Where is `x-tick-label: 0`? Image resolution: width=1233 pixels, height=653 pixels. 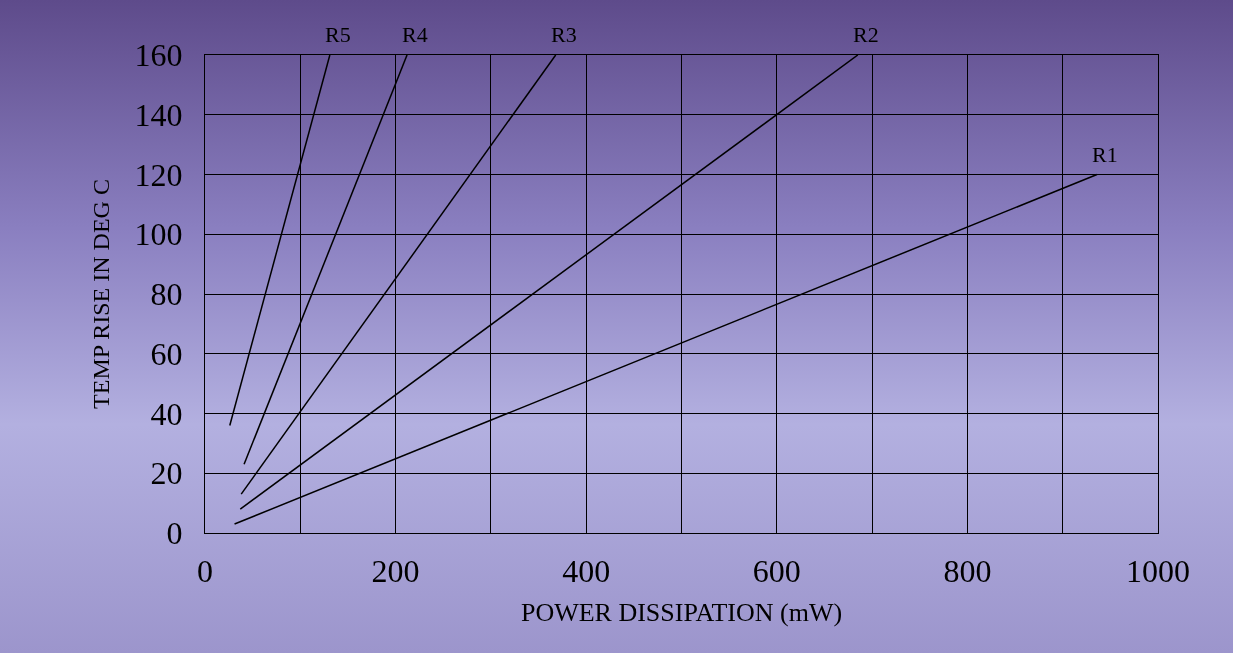 x-tick-label: 0 is located at coordinates (205, 571).